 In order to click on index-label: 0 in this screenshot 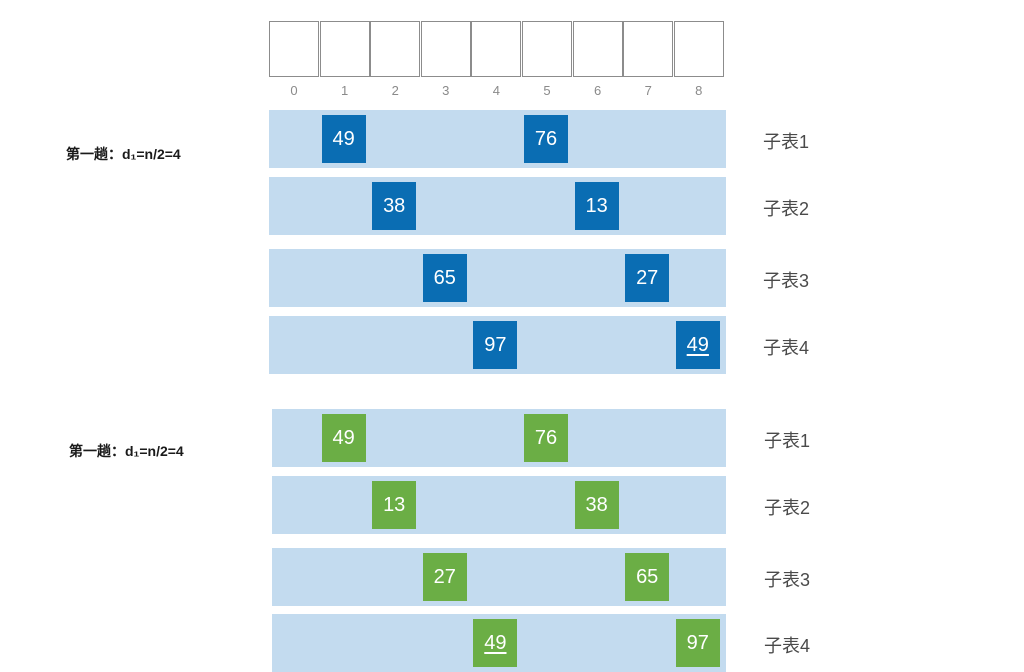, I will do `click(294, 90)`.